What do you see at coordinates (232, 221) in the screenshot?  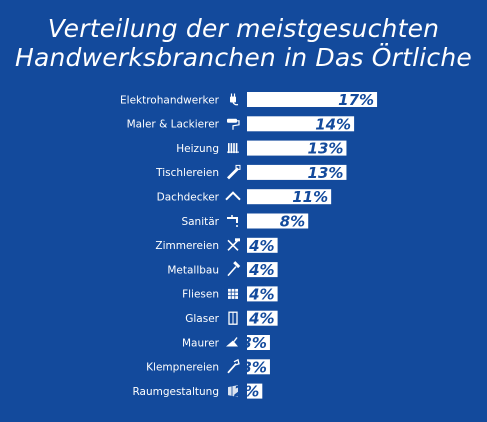 I see `faucet-icon` at bounding box center [232, 221].